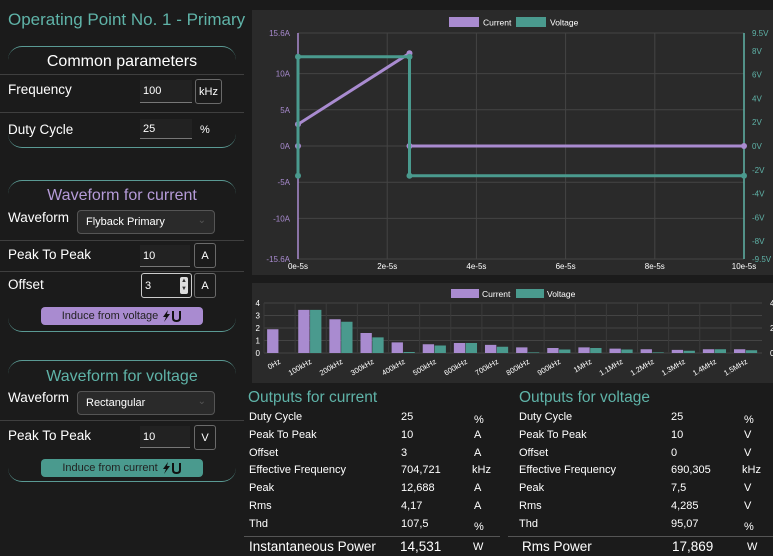  Describe the element at coordinates (127, 19) in the screenshot. I see `page-title: Operating Point No. 1 - Primary` at that location.